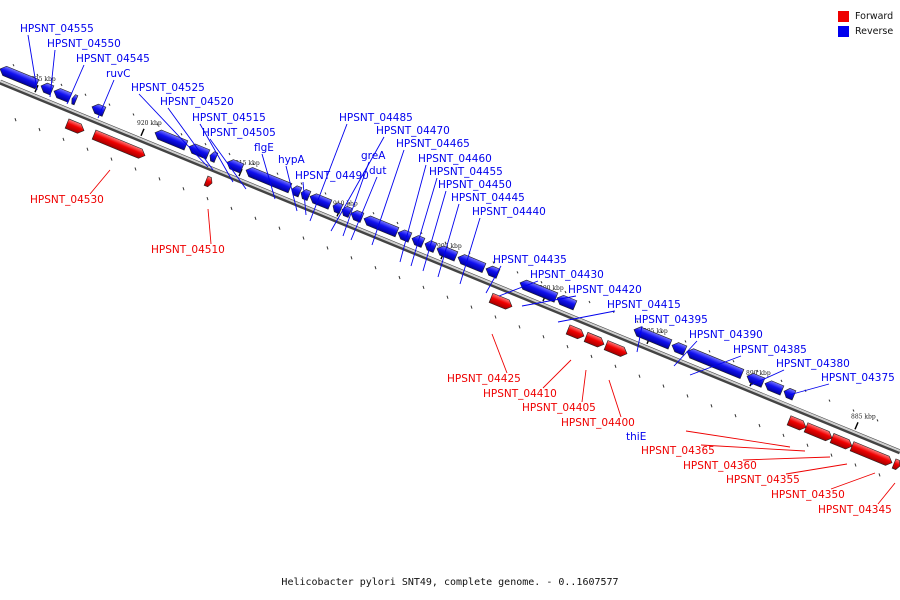 The height and width of the screenshot is (600, 900). What do you see at coordinates (188, 250) in the screenshot?
I see `forward-gene-label: HPSNT_04510` at bounding box center [188, 250].